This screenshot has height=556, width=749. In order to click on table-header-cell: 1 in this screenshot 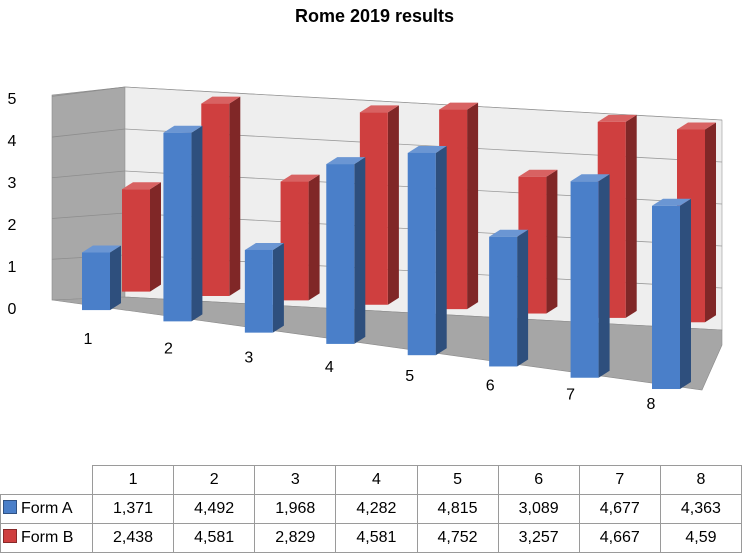, I will do `click(133, 480)`.